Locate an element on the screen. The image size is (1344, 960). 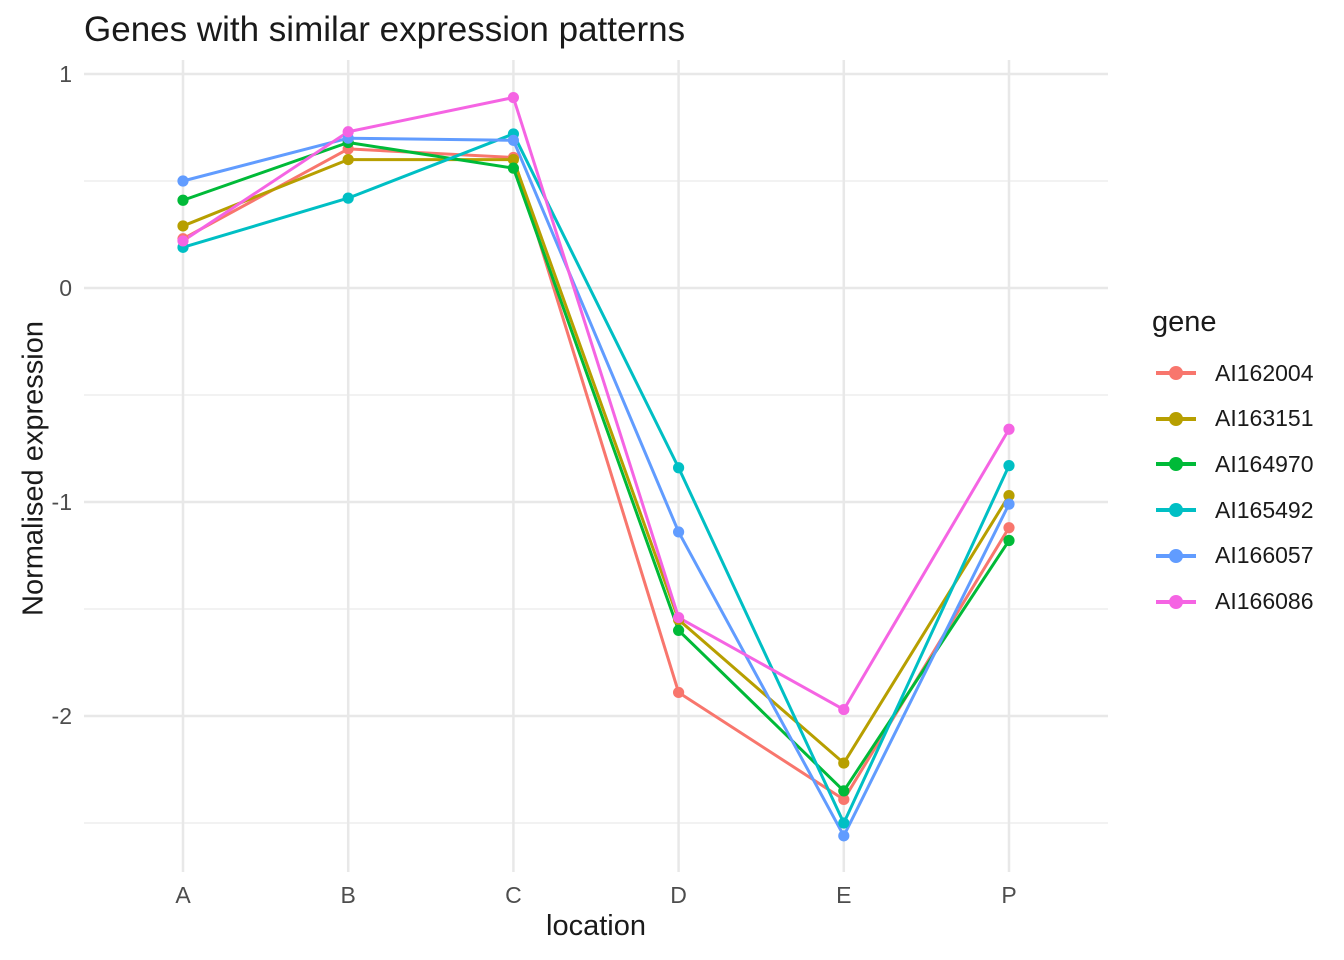
legend-label: AI164970 is located at coordinates (1264, 463).